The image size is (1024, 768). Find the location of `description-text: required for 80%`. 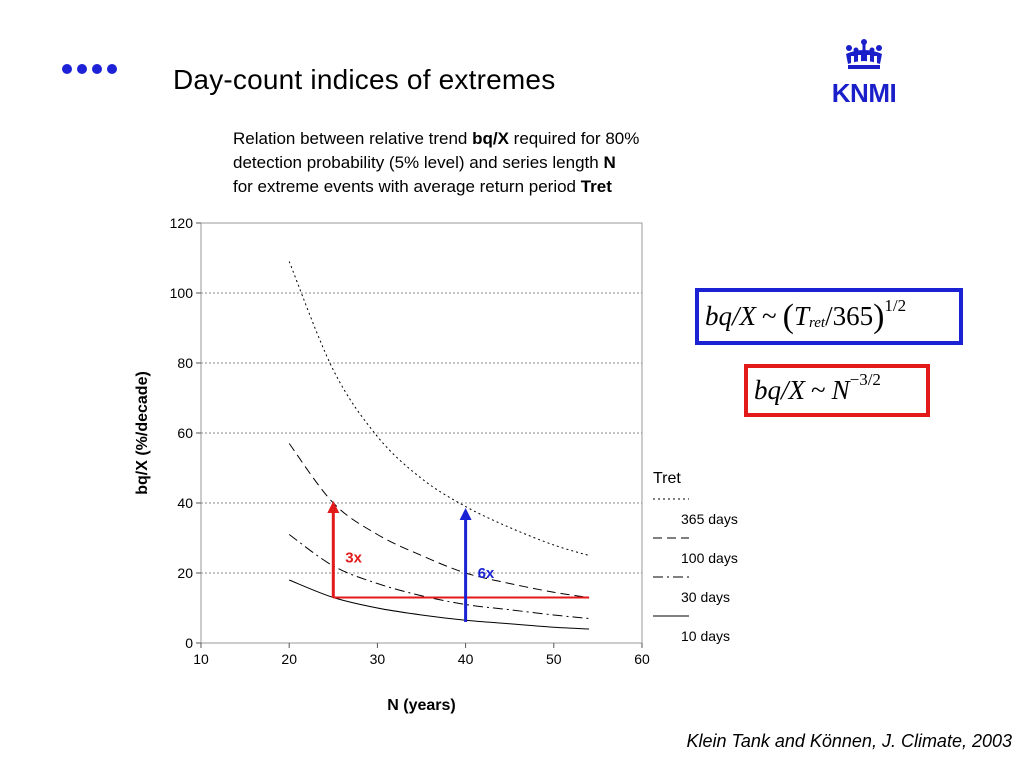

description-text: required for 80% is located at coordinates (574, 138).